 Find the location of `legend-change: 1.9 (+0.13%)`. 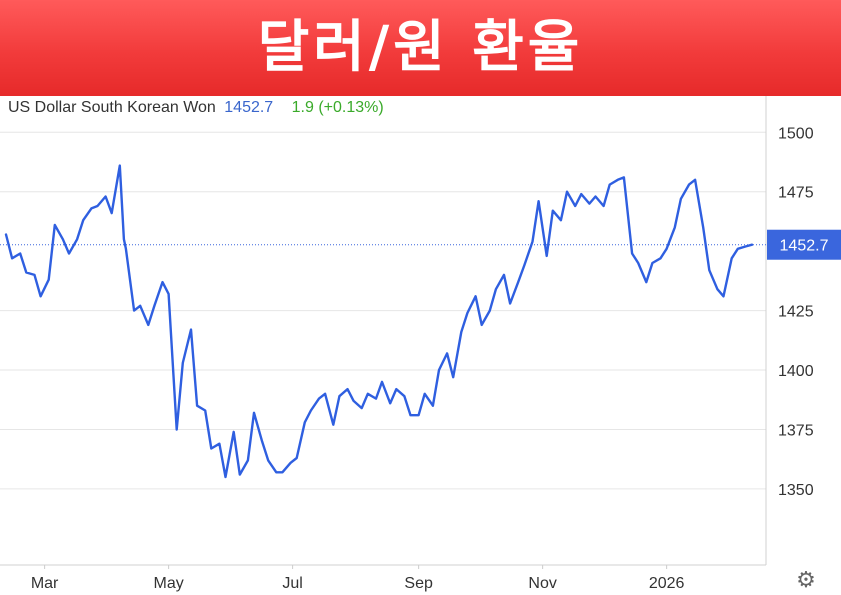

legend-change: 1.9 (+0.13%) is located at coordinates (337, 107).